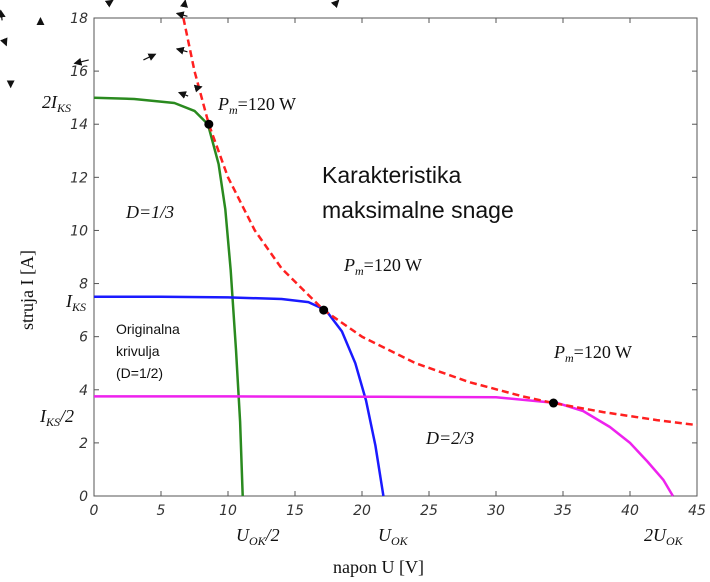 The height and width of the screenshot is (582, 710). I want to click on arrow-x2uok, so click(335, 4).